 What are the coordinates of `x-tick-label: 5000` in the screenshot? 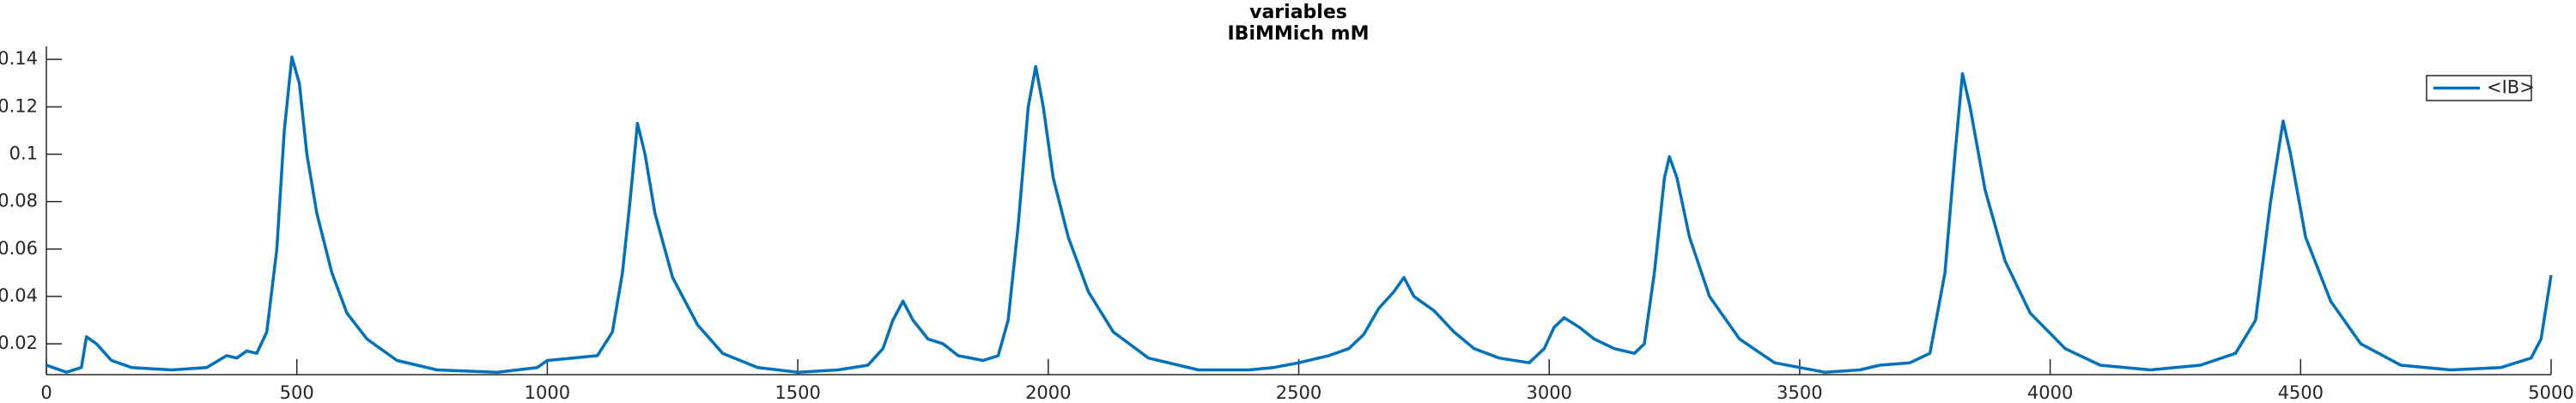 It's located at (2551, 392).